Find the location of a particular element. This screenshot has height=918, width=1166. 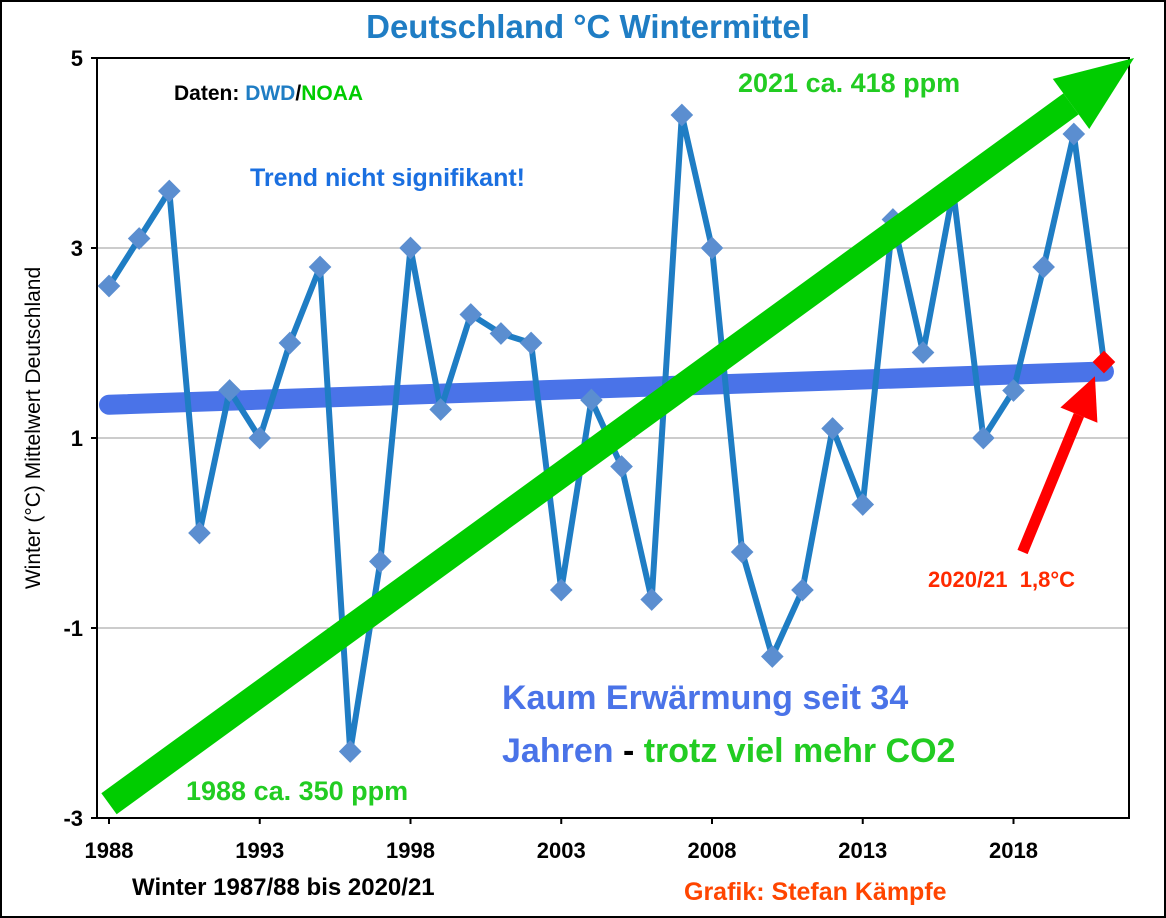

y-tick-label: -1 is located at coordinates (73, 628).